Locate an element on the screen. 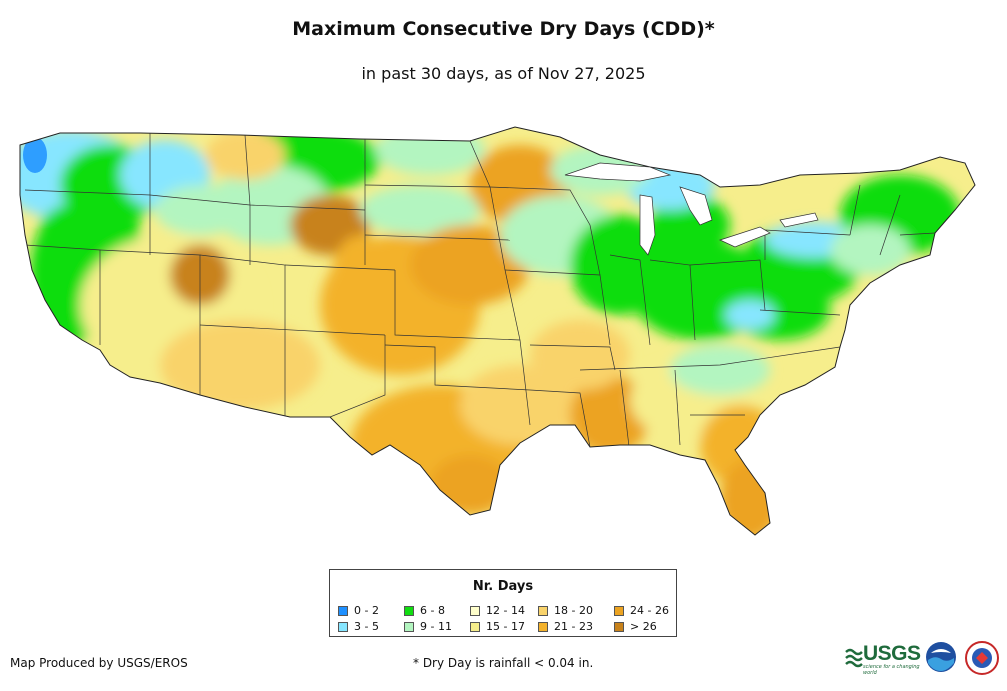 This screenshot has height=691, width=1007. legend-label: 0 - 2 is located at coordinates (366, 610).